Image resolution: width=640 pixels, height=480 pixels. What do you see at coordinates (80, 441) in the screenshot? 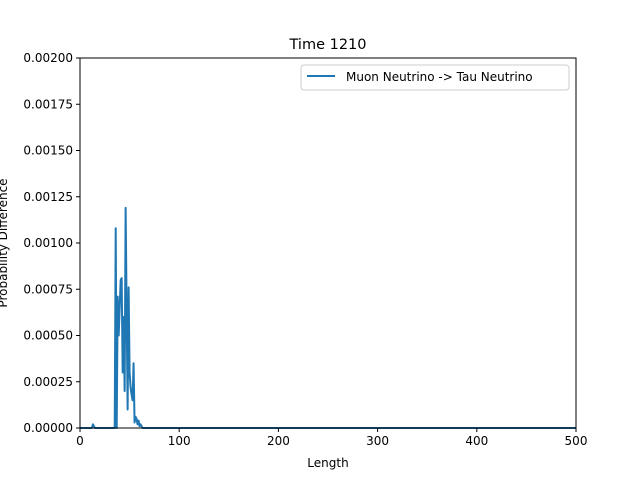
I see `x-tick-label: 0` at bounding box center [80, 441].